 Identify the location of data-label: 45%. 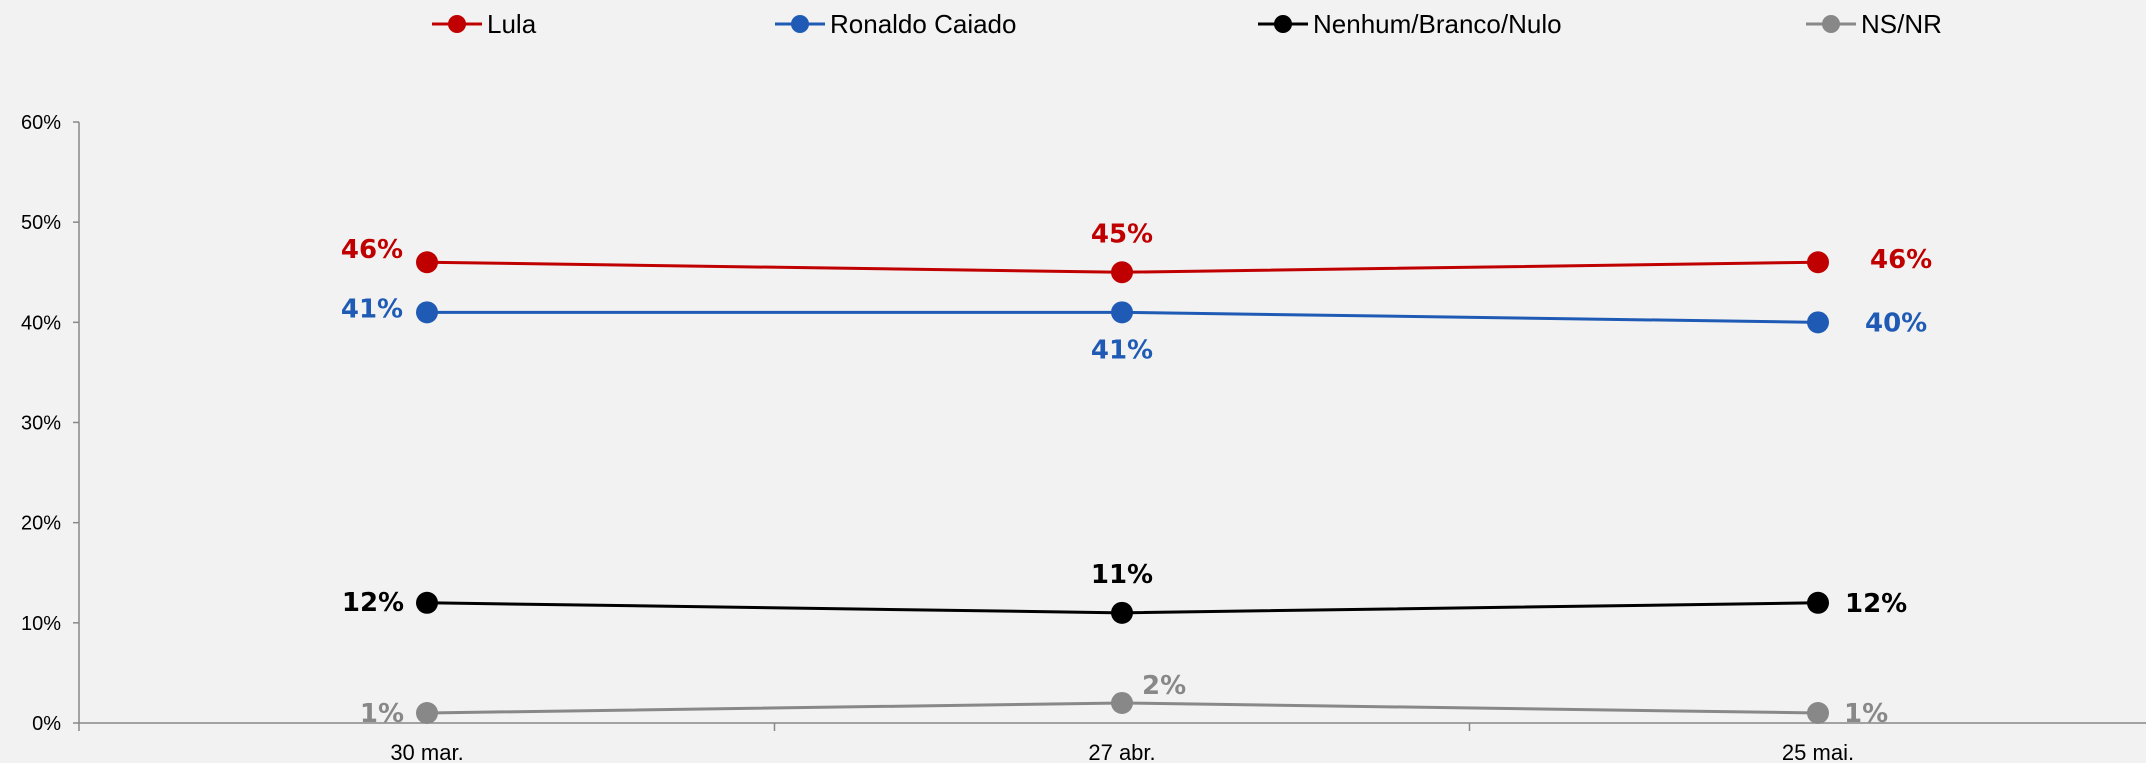
(1122, 234).